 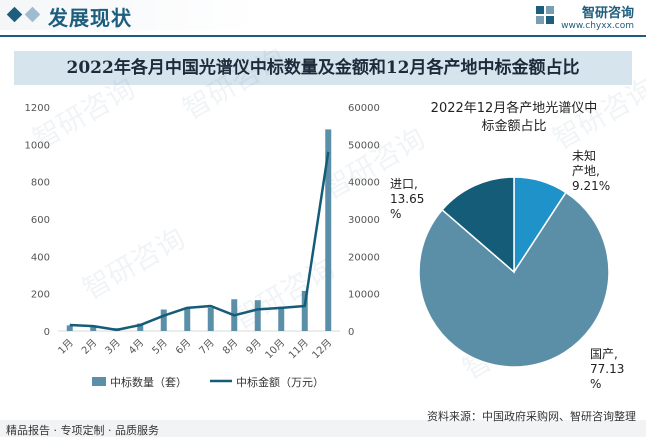 What do you see at coordinates (545, 15) in the screenshot?
I see `logo-mark-icon` at bounding box center [545, 15].